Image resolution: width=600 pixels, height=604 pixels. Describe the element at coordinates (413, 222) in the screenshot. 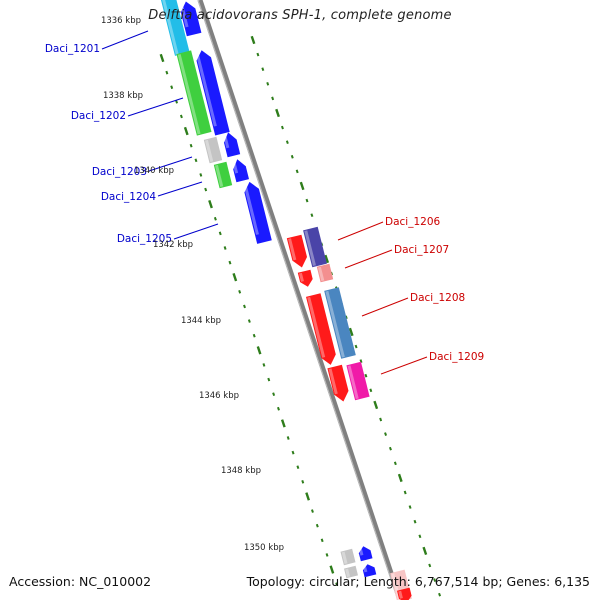

I see `gene-label: Daci_1206` at that location.